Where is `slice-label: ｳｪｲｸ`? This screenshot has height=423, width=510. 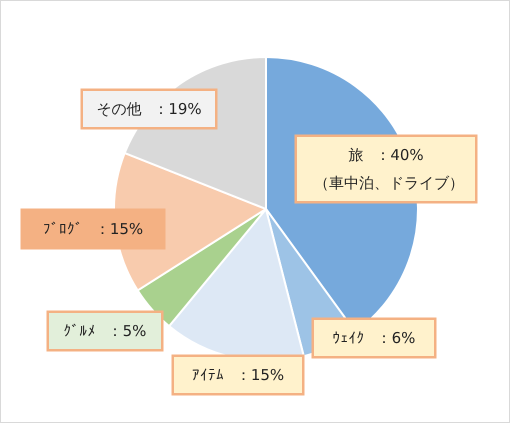 slice-label: ｳｪｲｸ is located at coordinates (348, 338).